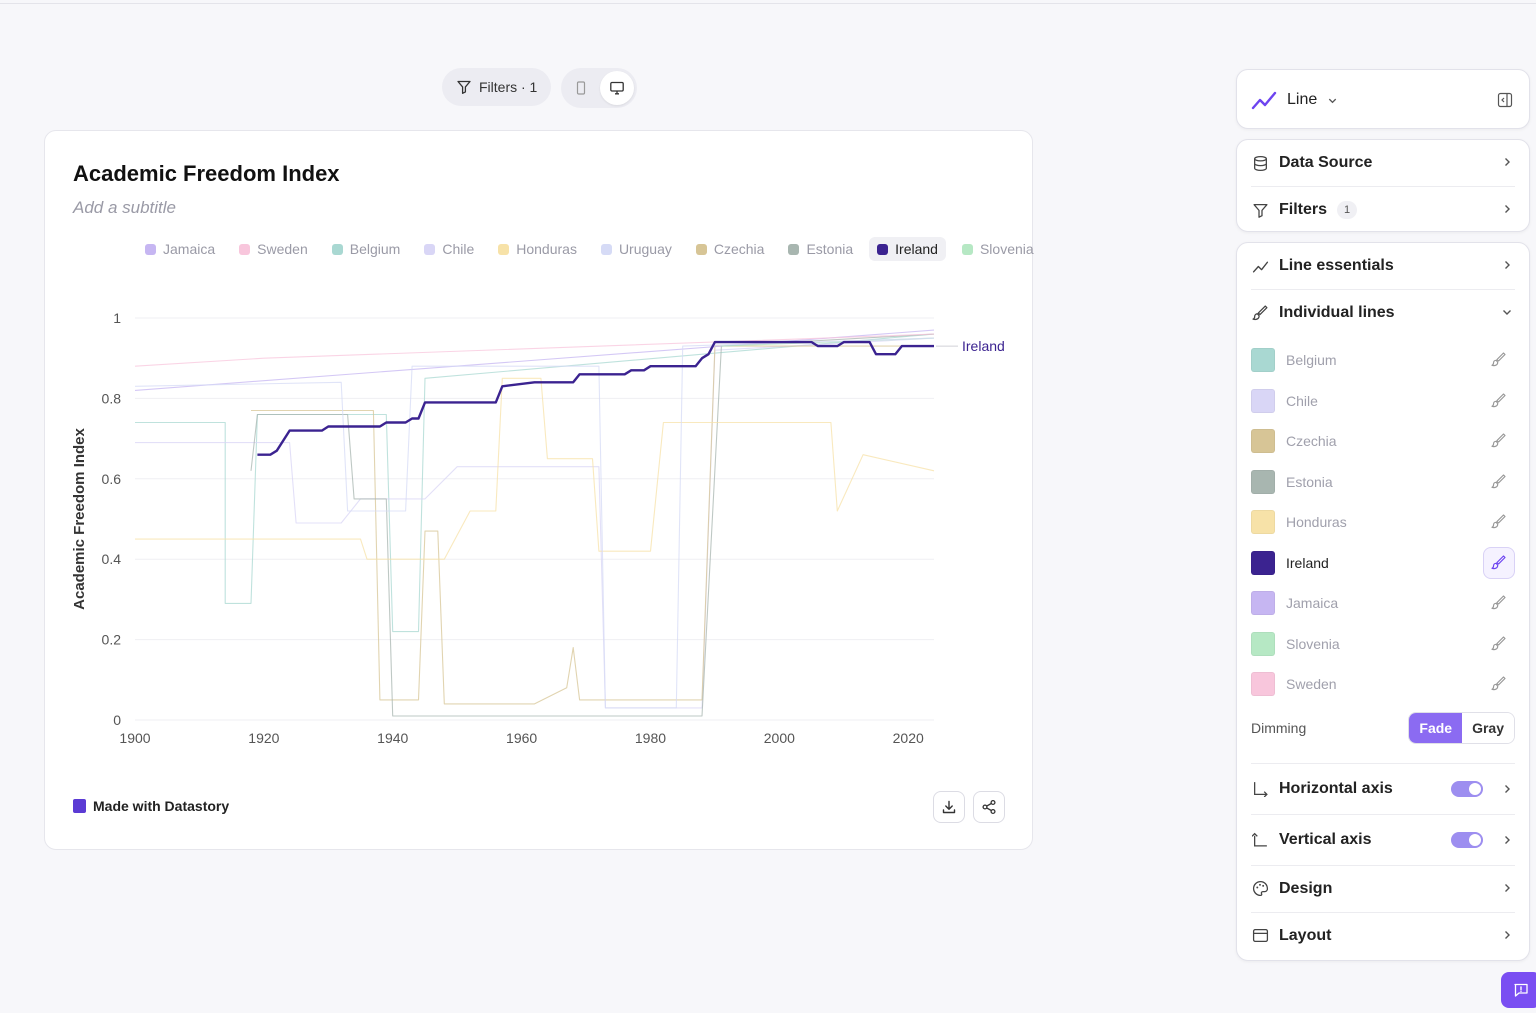 This screenshot has width=1536, height=1013. Describe the element at coordinates (1383, 401) in the screenshot. I see `individual-line-chile: Chile` at that location.